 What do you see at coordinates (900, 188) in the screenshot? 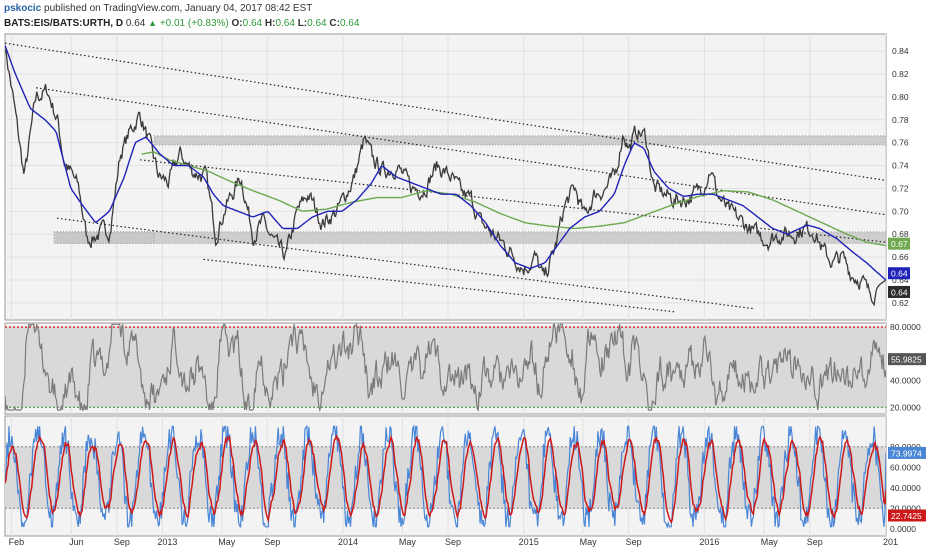
I see `y-tick-label: 0.72` at bounding box center [900, 188].